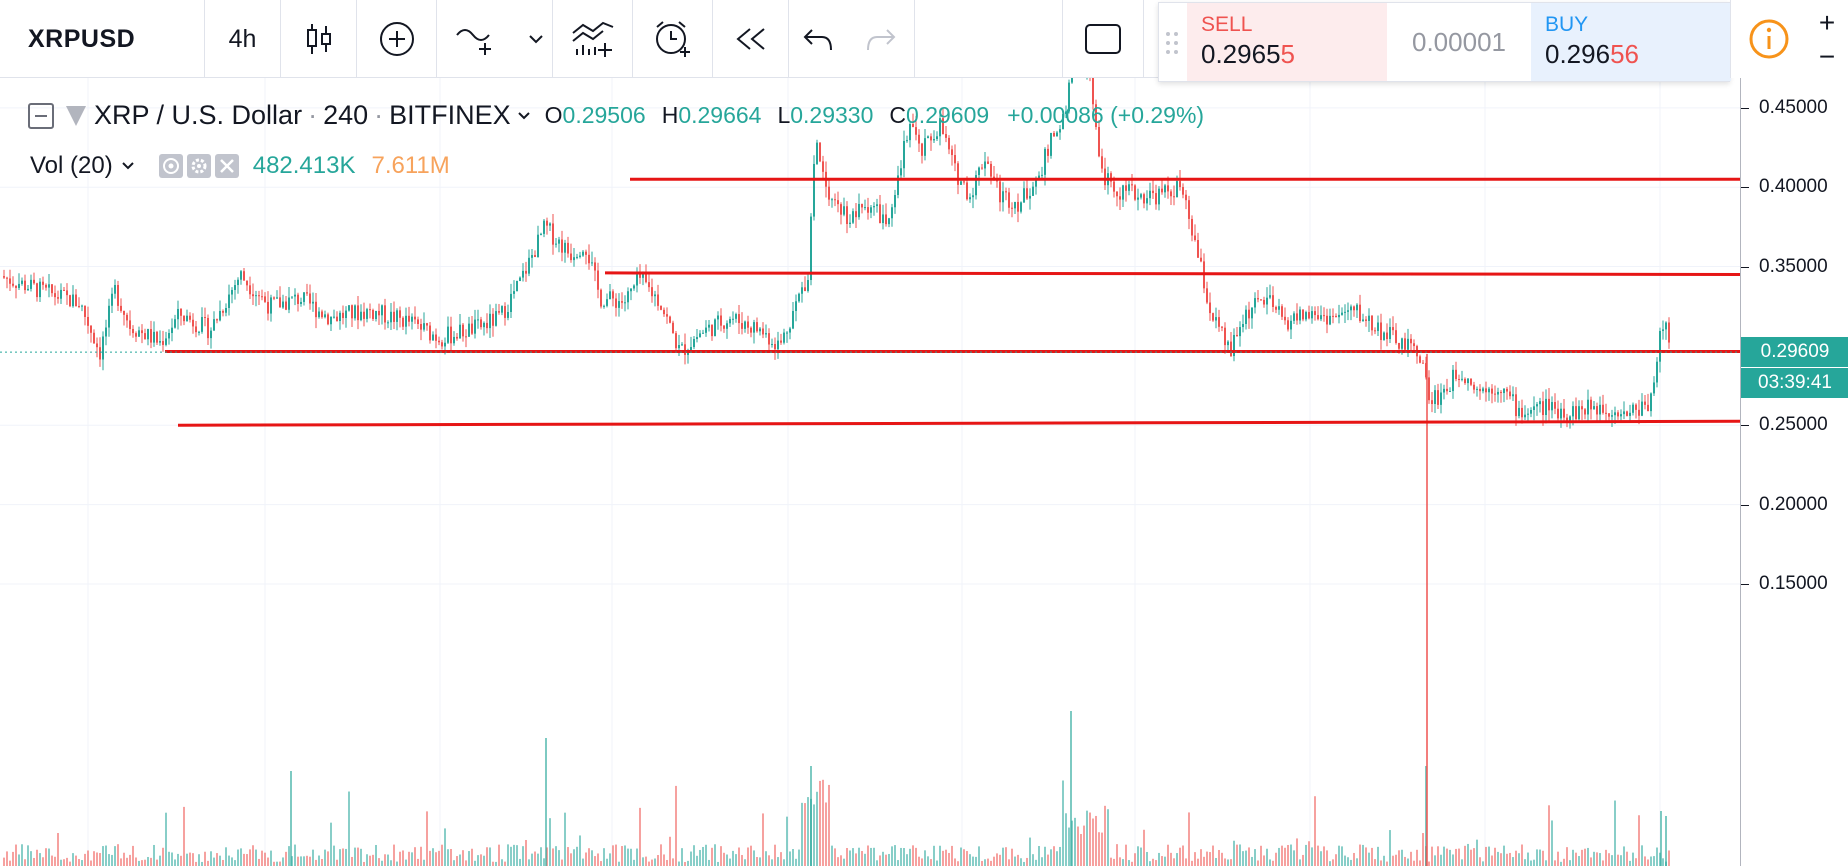 The height and width of the screenshot is (866, 1848). What do you see at coordinates (170, 166) in the screenshot?
I see `eye-icon` at bounding box center [170, 166].